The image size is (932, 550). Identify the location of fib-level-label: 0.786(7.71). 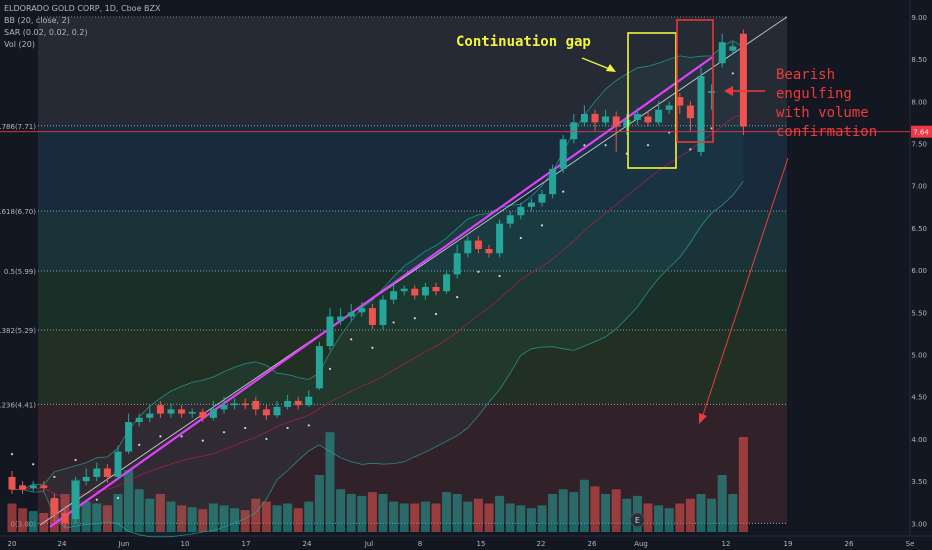
(18, 127).